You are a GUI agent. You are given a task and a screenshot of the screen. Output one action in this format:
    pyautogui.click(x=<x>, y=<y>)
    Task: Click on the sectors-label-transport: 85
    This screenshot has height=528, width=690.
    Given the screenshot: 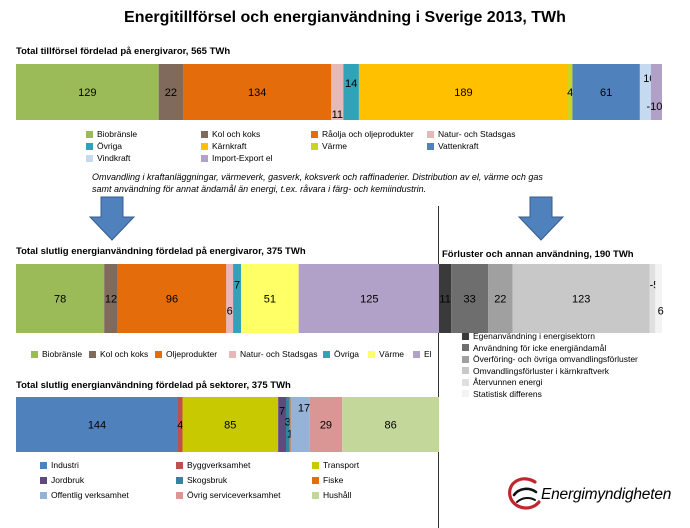 What is the action you would take?
    pyautogui.click(x=230, y=426)
    